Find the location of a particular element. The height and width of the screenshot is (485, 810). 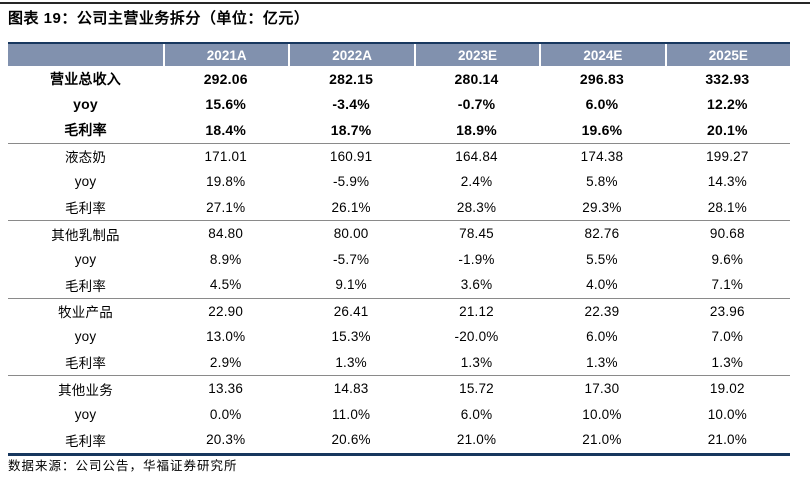

table-row: 其他业务 13.36 14.83 15.72 17.30 19.02 is located at coordinates (399, 389).